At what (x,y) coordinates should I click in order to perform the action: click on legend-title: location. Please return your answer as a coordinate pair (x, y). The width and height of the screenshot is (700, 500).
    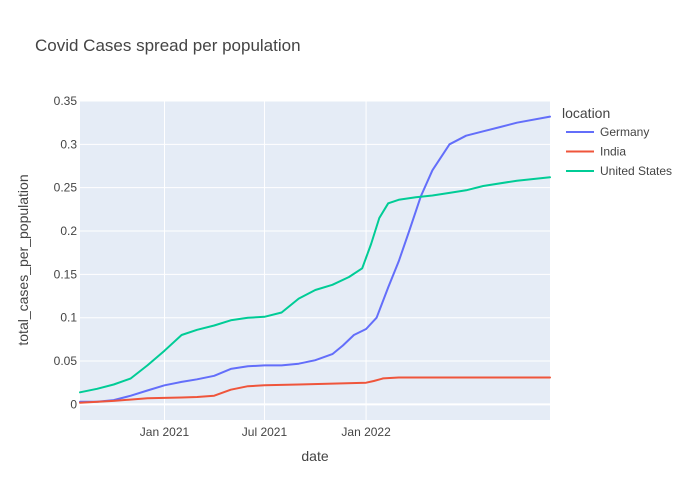
    Looking at the image, I should click on (586, 113).